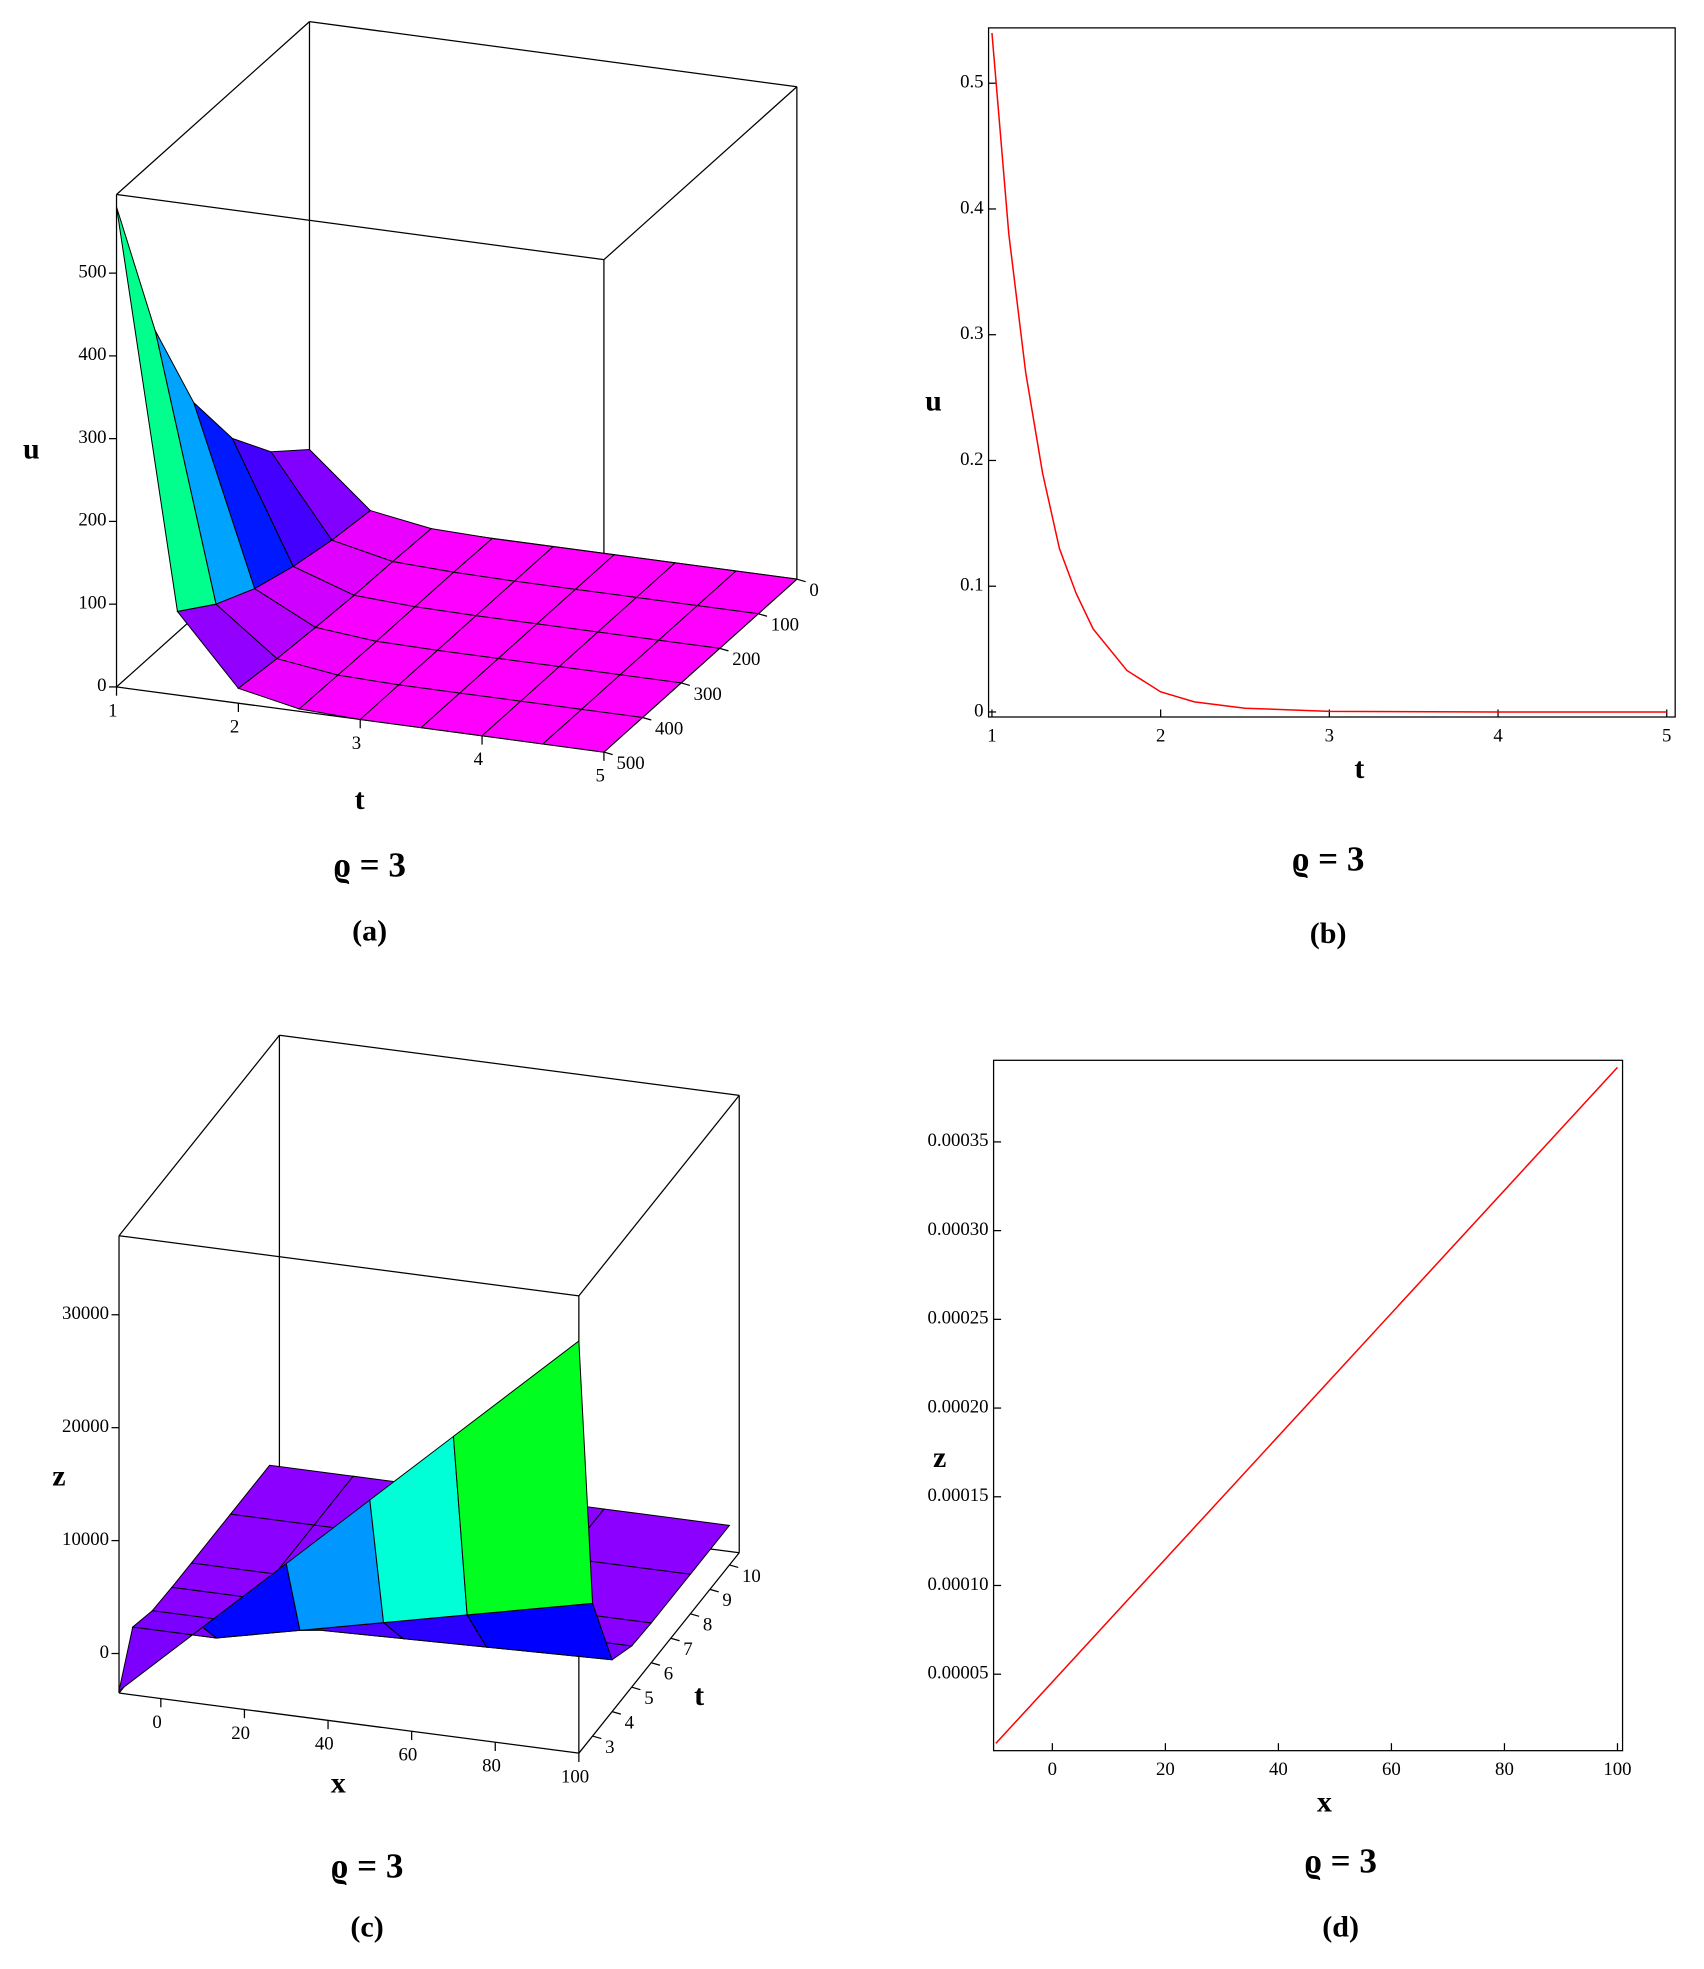 The height and width of the screenshot is (1969, 1704). Describe the element at coordinates (707, 1625) in the screenshot. I see `y-tick-label: 8` at that location.